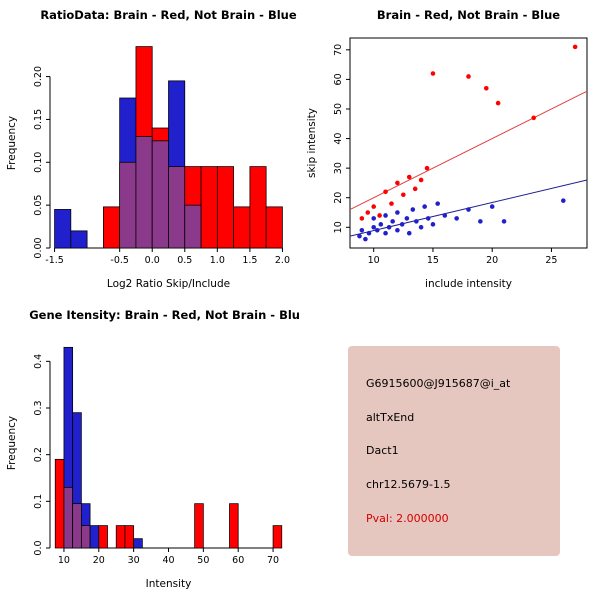  Describe the element at coordinates (38, 247) in the screenshot. I see `svg-text: 0.00` at that location.